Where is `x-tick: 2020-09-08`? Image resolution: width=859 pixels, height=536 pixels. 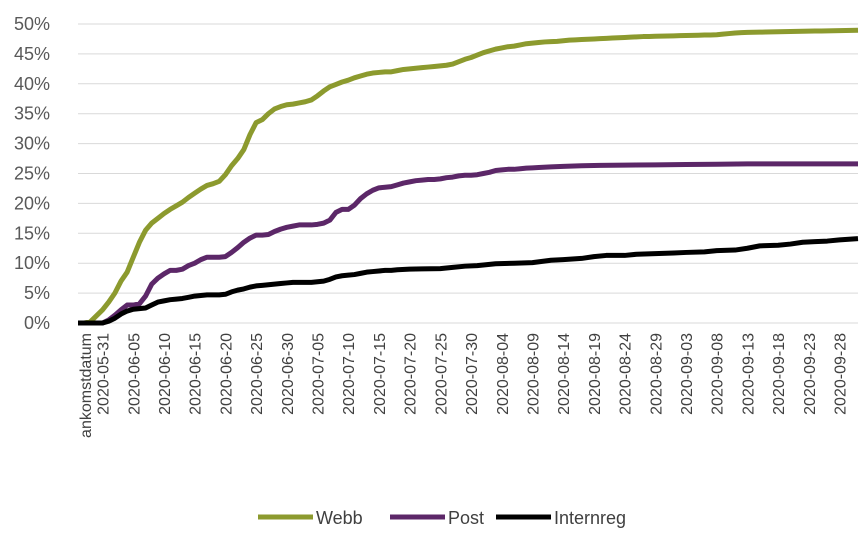
x-tick: 2020-09-08 is located at coordinates (718, 374).